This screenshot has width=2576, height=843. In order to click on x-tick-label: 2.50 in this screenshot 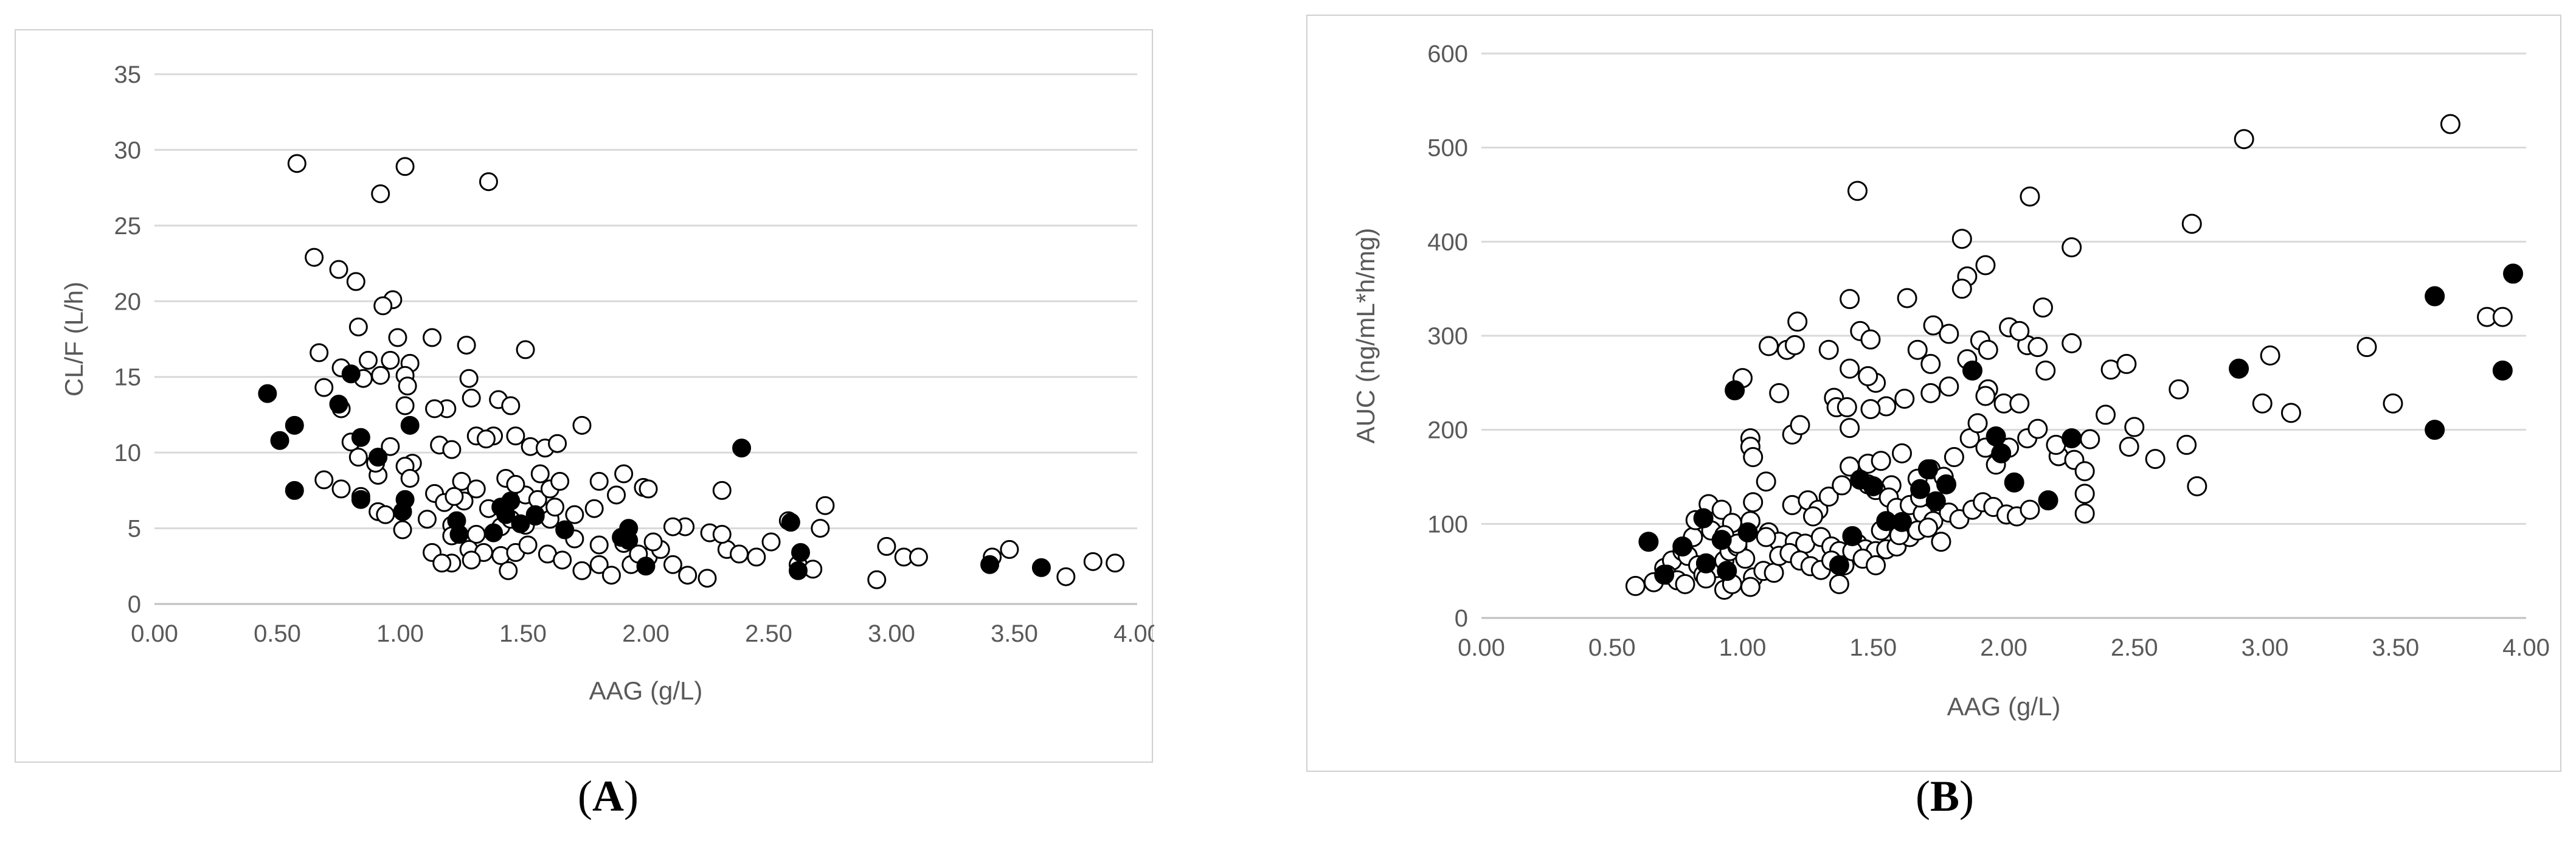, I will do `click(768, 633)`.